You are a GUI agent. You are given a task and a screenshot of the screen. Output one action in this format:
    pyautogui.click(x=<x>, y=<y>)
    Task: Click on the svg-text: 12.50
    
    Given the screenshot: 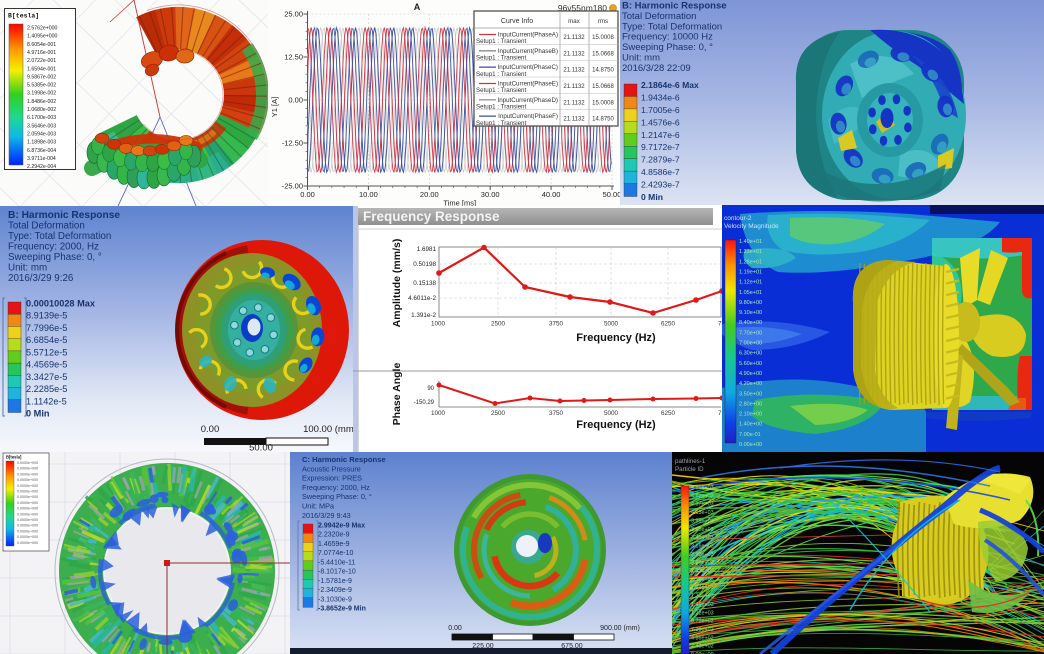 What is the action you would take?
    pyautogui.click(x=293, y=57)
    